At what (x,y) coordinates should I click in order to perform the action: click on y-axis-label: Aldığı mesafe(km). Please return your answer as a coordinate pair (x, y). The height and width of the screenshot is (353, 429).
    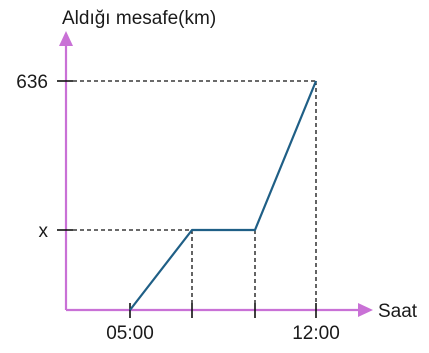
    Looking at the image, I should click on (139, 18).